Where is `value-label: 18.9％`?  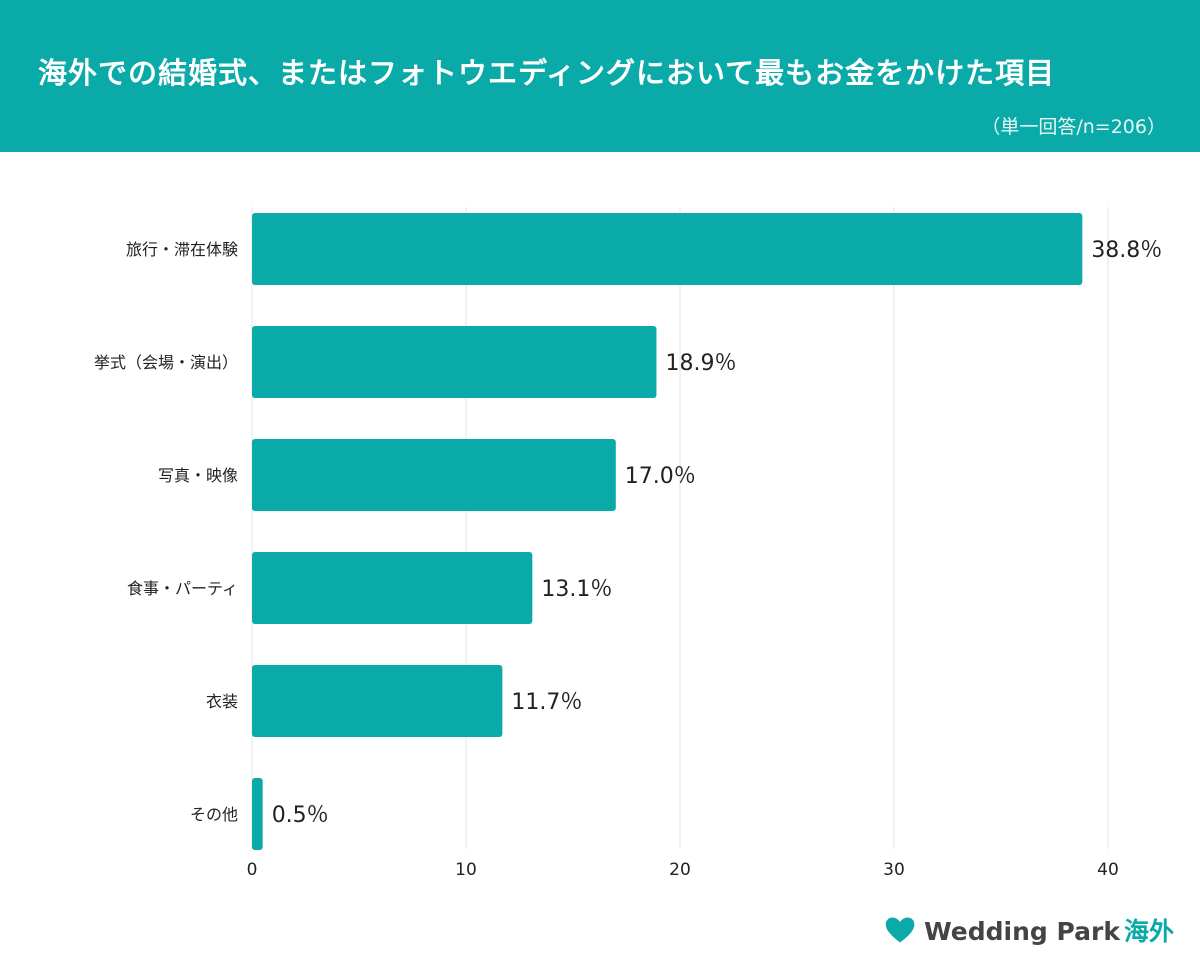
value-label: 18.9％ is located at coordinates (700, 363).